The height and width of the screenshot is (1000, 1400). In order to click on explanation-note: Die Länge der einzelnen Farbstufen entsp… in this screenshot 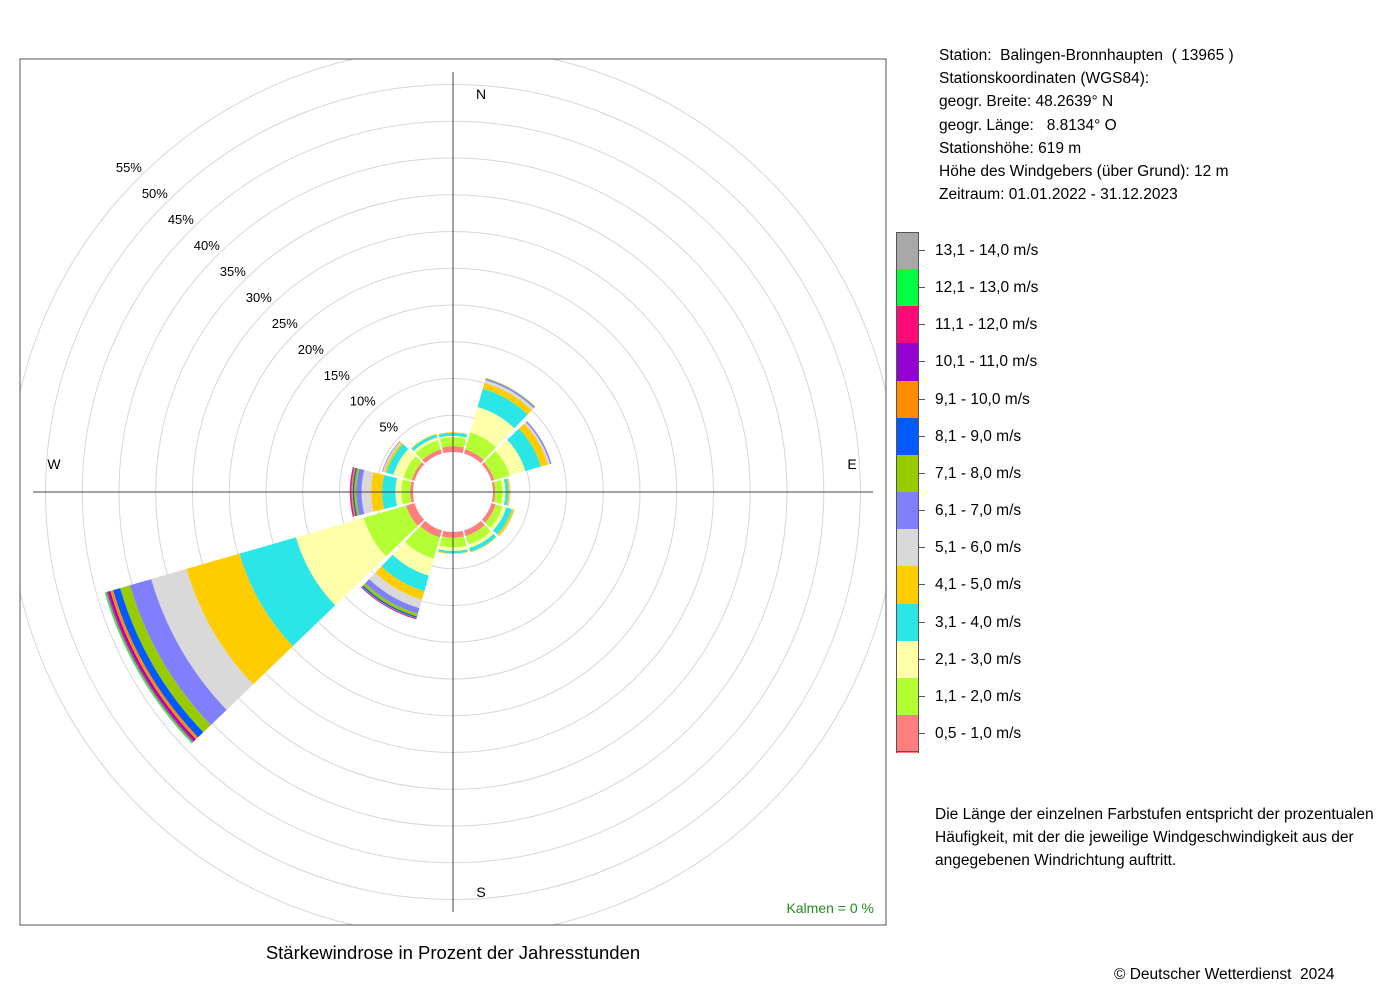, I will do `click(1154, 837)`.